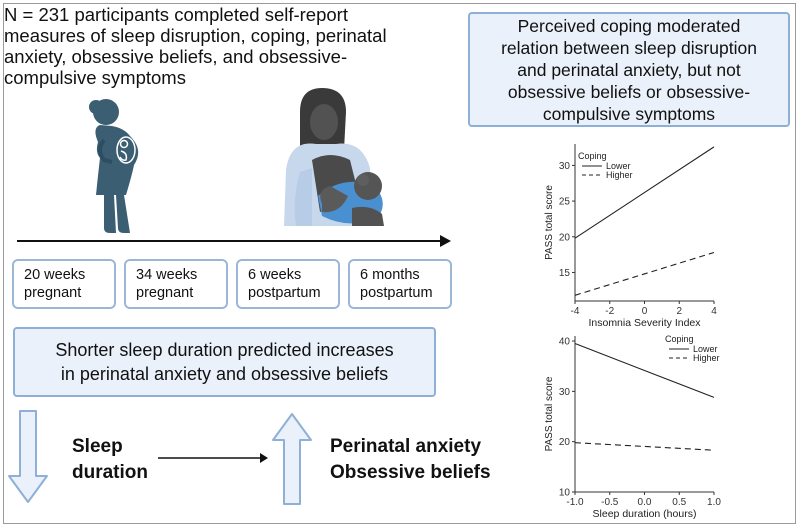 The width and height of the screenshot is (800, 528). I want to click on pregnant-woman-icon, so click(114, 166).